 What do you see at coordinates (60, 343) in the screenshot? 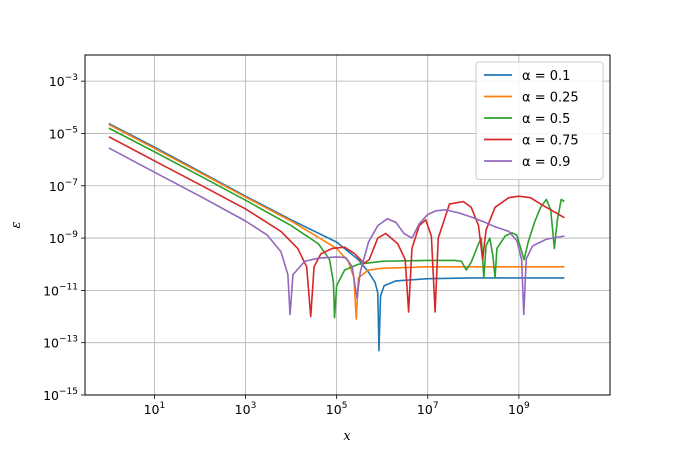
I see `y-tick-label: 10⁻¹³` at bounding box center [60, 343].